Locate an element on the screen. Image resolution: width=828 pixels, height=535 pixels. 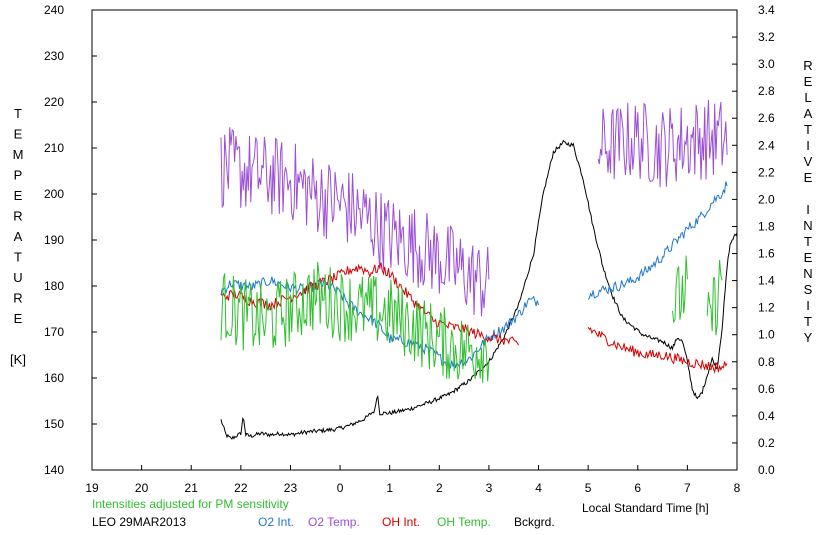
right-axis-letter: A is located at coordinates (808, 113).